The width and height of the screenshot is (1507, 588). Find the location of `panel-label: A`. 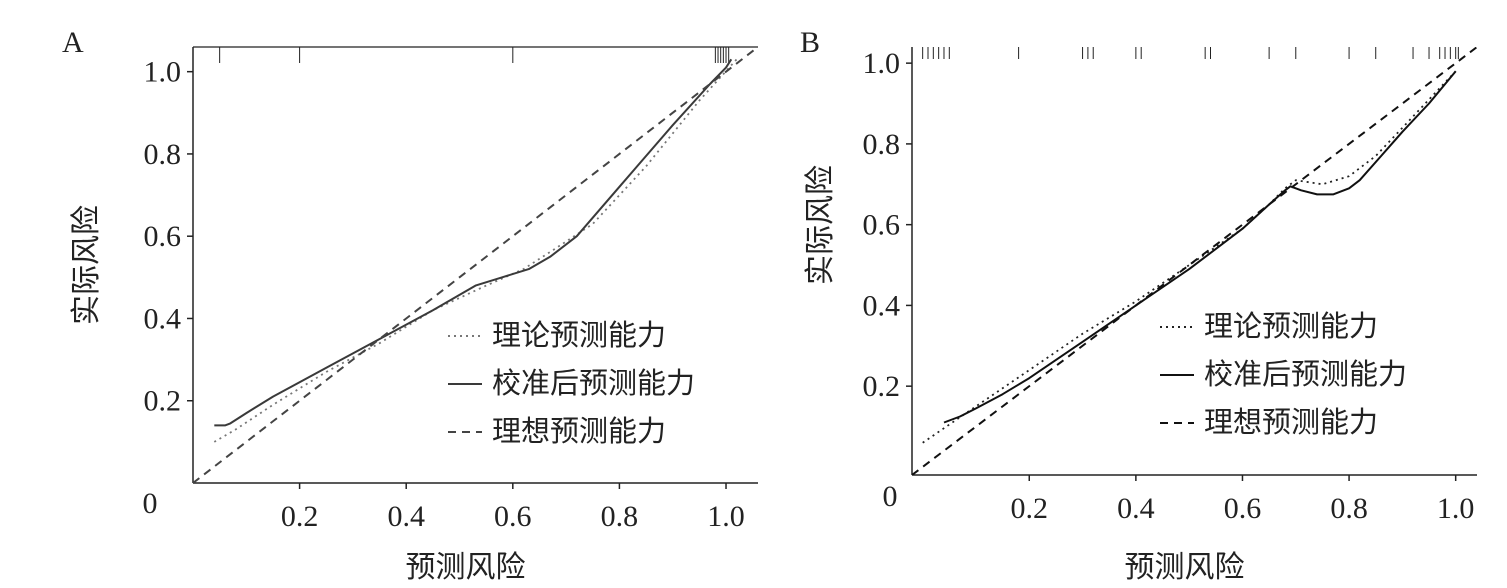

panel-label: A is located at coordinates (73, 42).